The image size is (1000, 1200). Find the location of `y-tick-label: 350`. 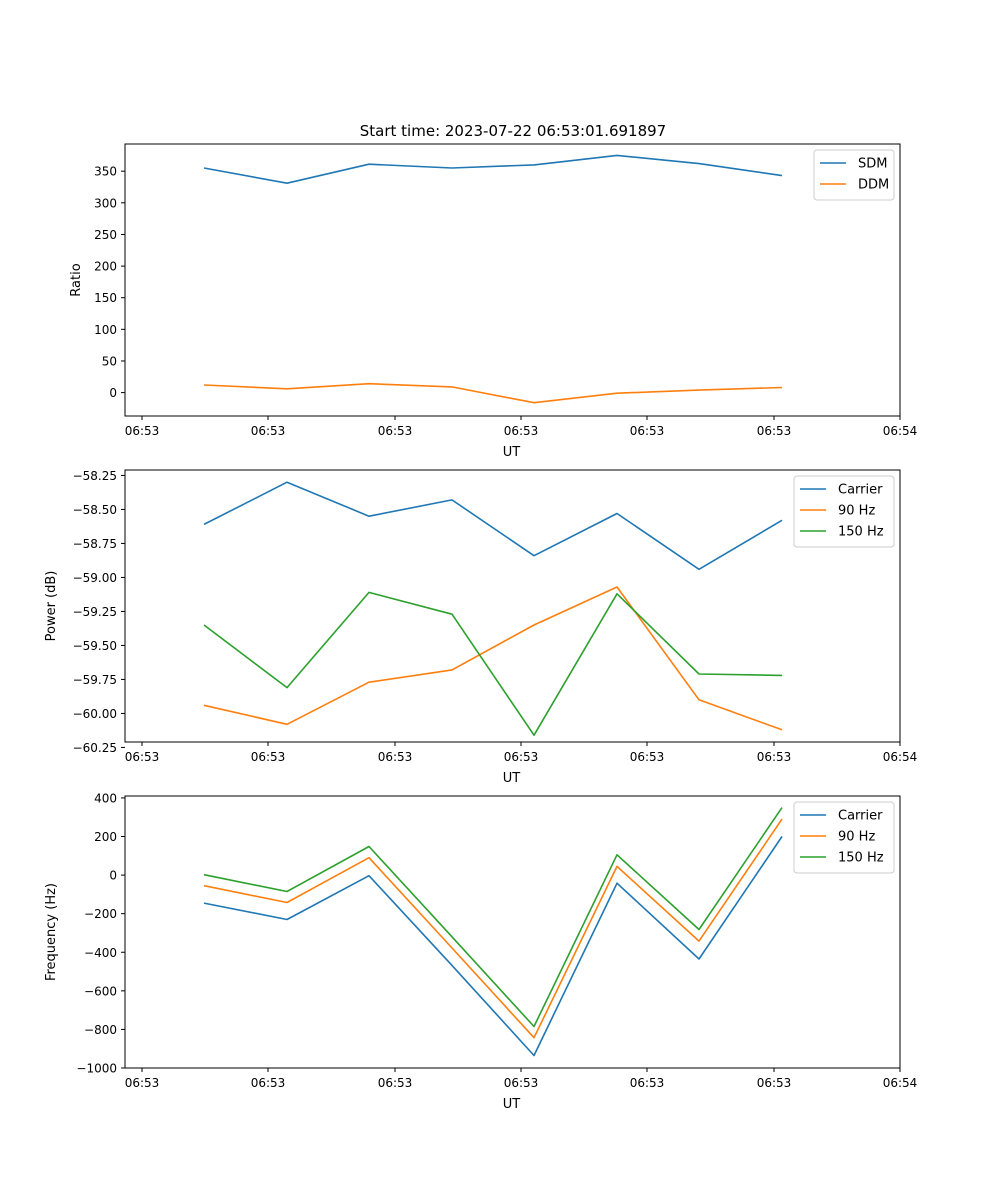

y-tick-label: 350 is located at coordinates (105, 172).